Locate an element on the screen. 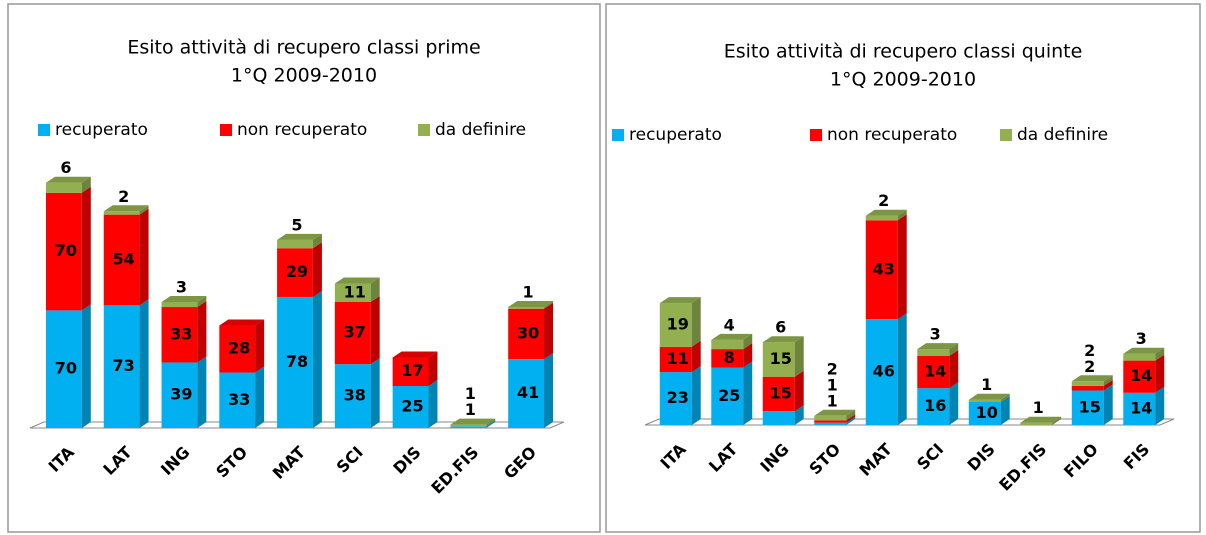 The width and height of the screenshot is (1206, 535). value-label: 41 is located at coordinates (528, 392).